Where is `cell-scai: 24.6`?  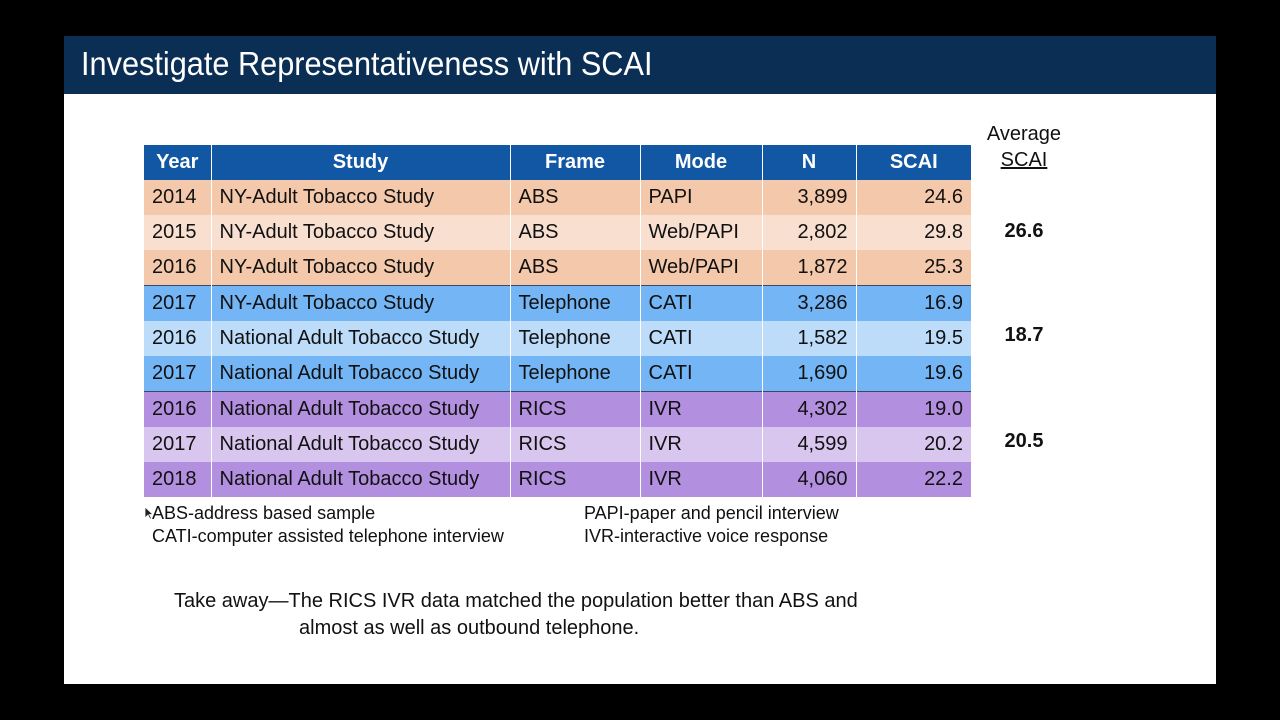 cell-scai: 24.6 is located at coordinates (913, 197).